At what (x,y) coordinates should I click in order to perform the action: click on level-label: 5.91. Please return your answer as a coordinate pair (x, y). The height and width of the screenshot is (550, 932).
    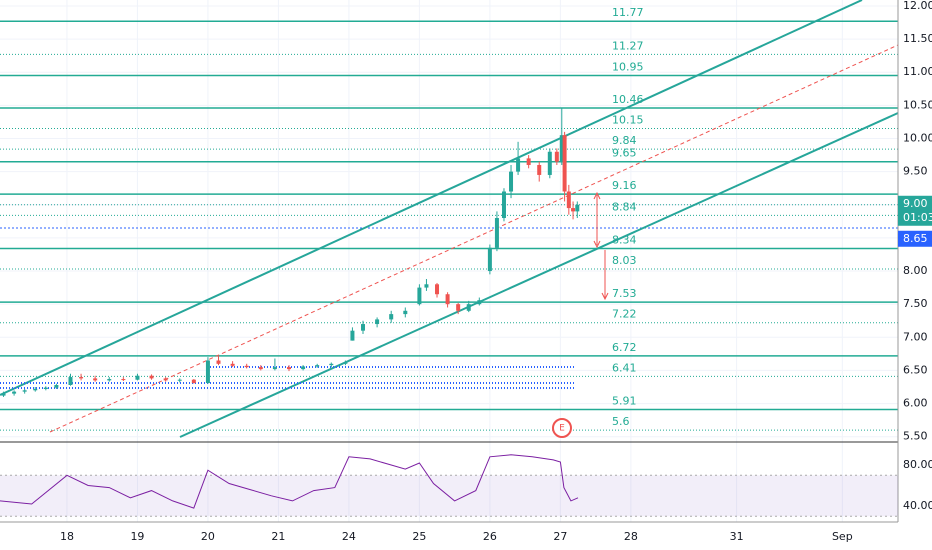
    Looking at the image, I should click on (624, 401).